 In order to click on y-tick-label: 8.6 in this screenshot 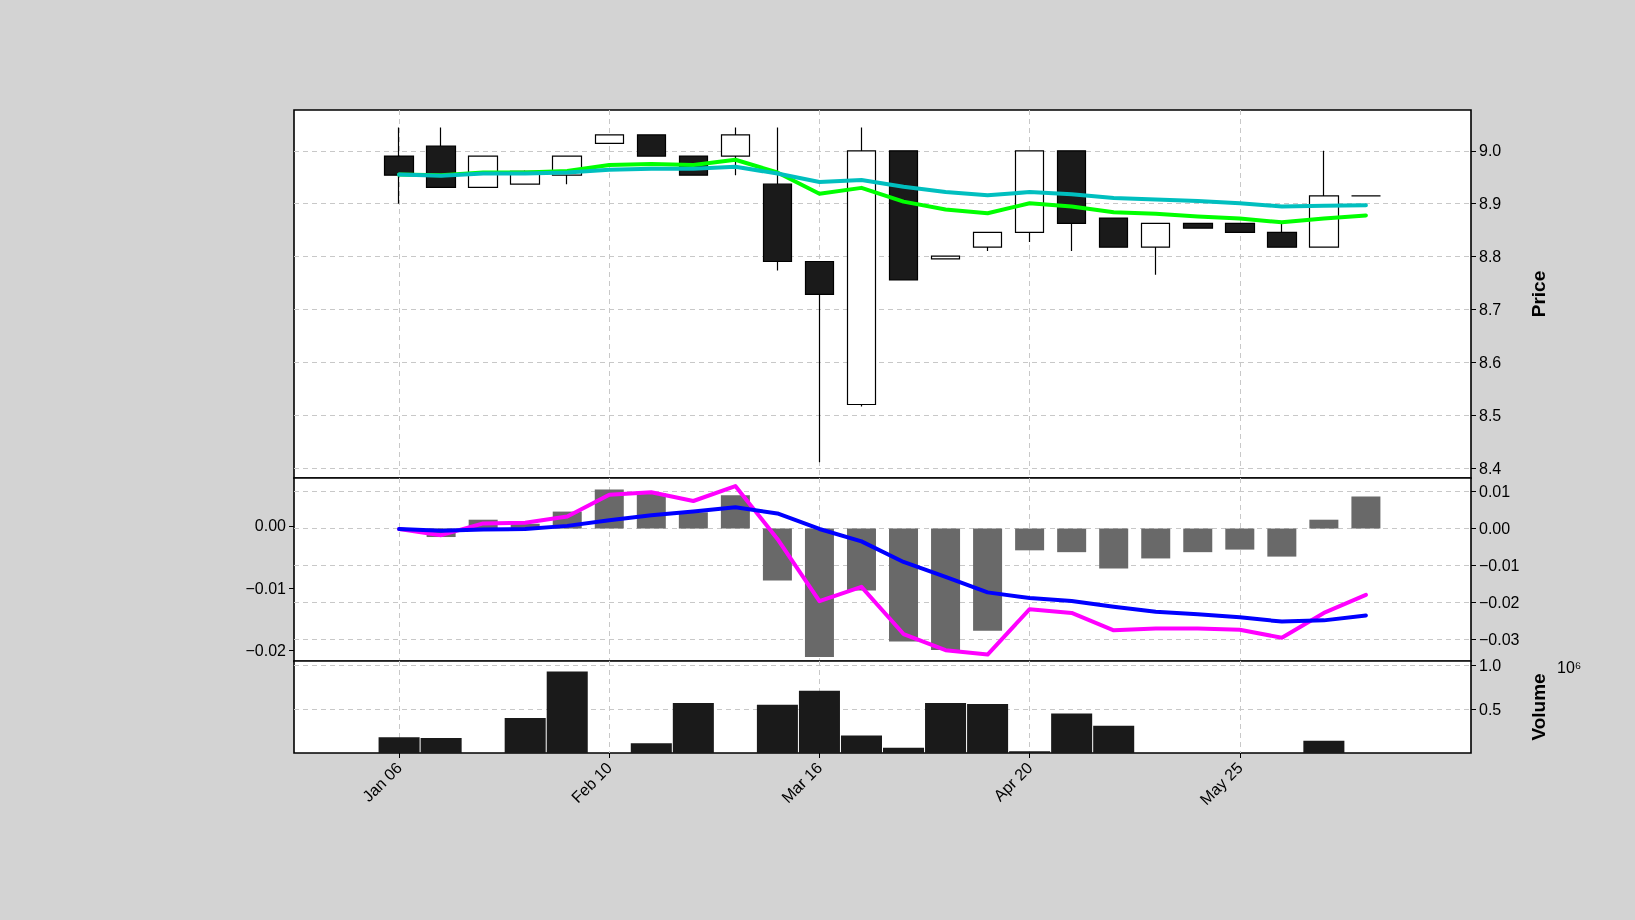, I will do `click(1490, 362)`.